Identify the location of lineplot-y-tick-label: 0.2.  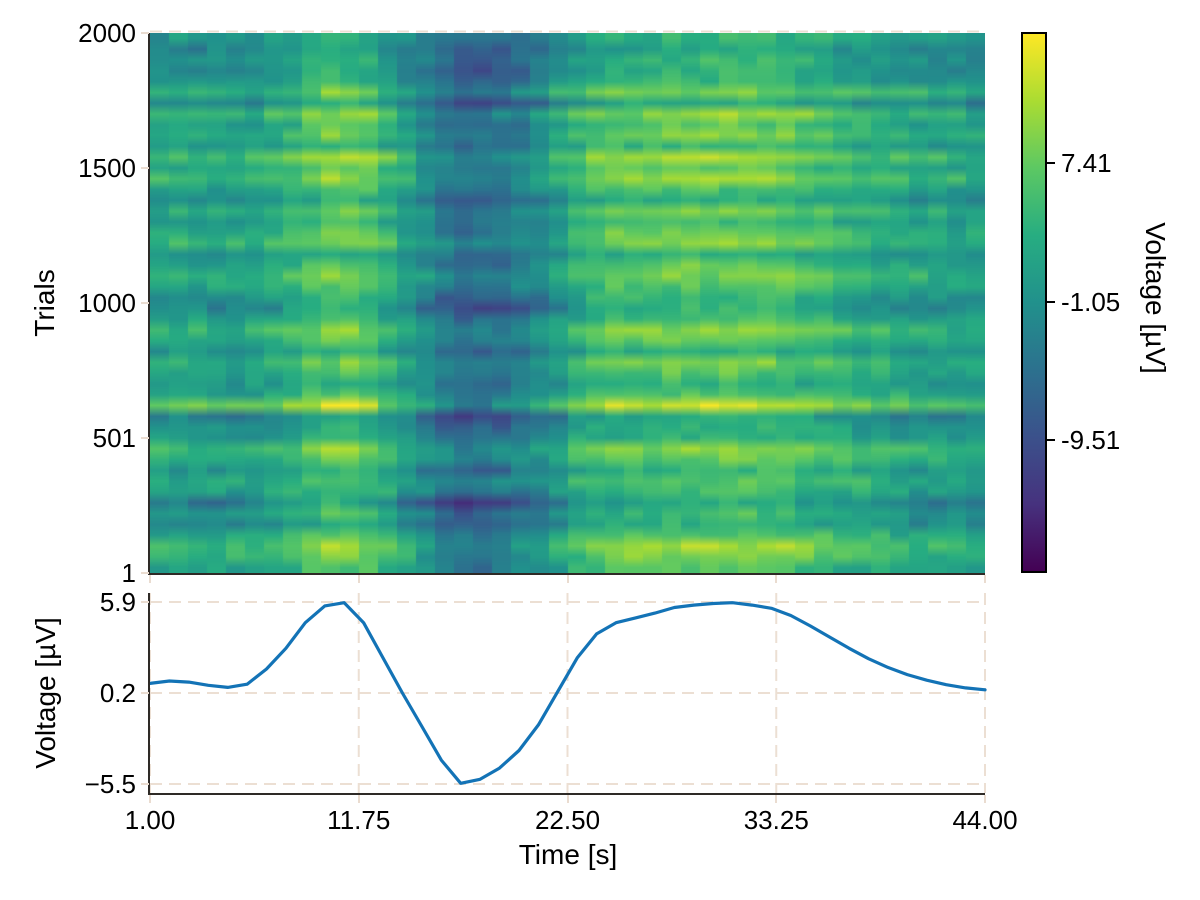
(117, 693).